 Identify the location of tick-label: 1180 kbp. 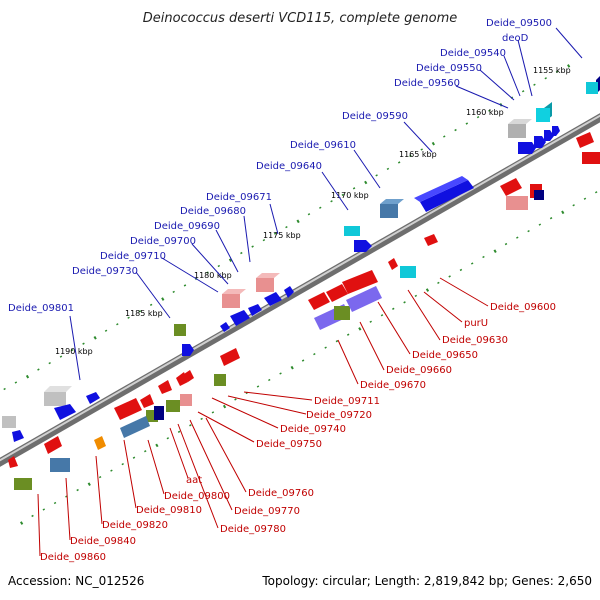
(213, 275).